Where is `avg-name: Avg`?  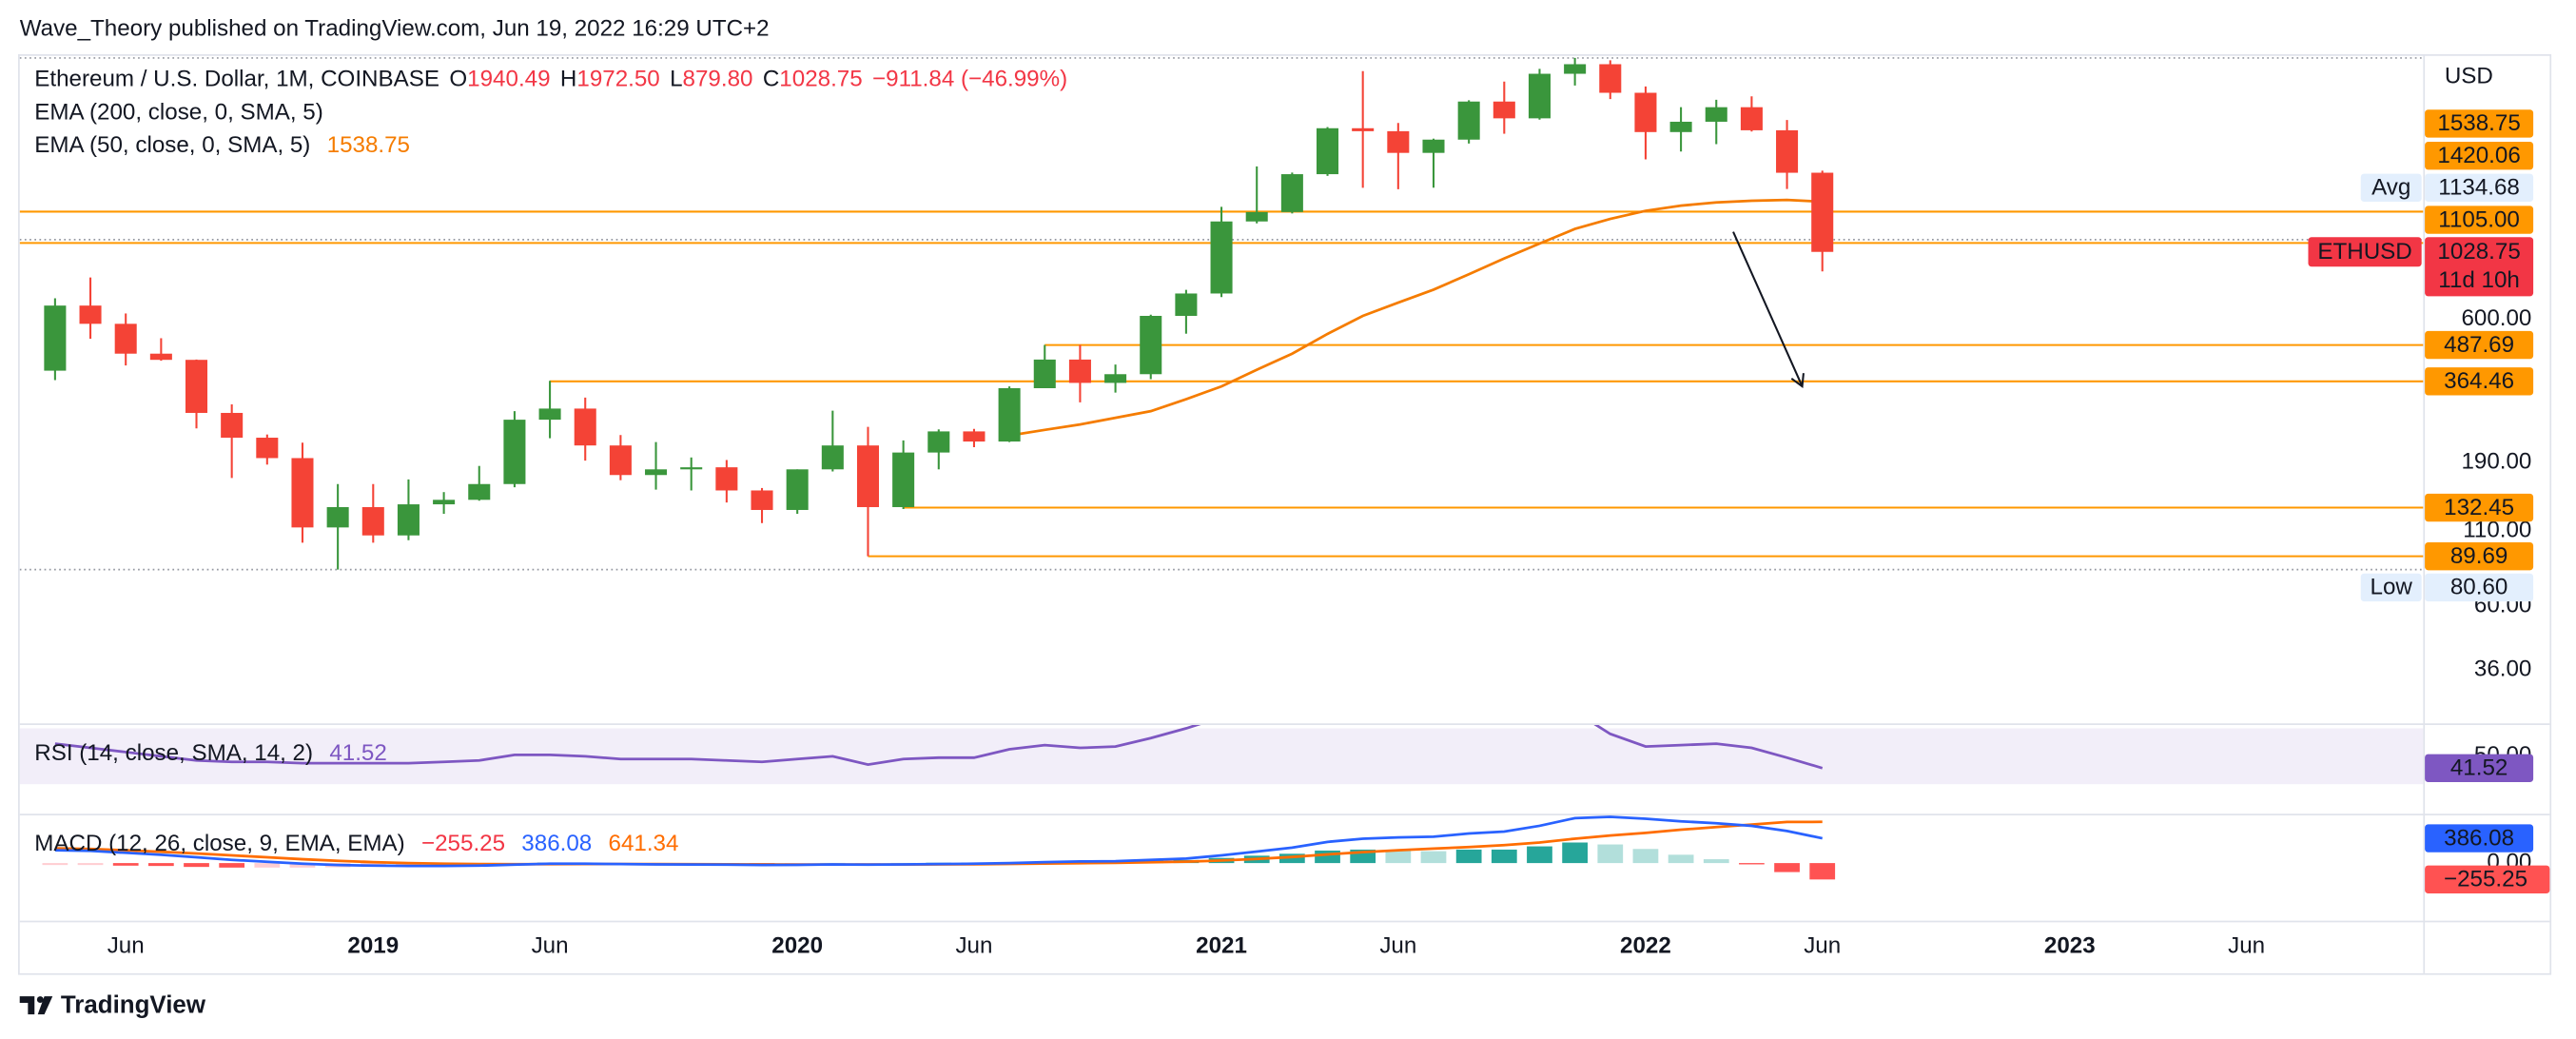 avg-name: Avg is located at coordinates (2391, 188).